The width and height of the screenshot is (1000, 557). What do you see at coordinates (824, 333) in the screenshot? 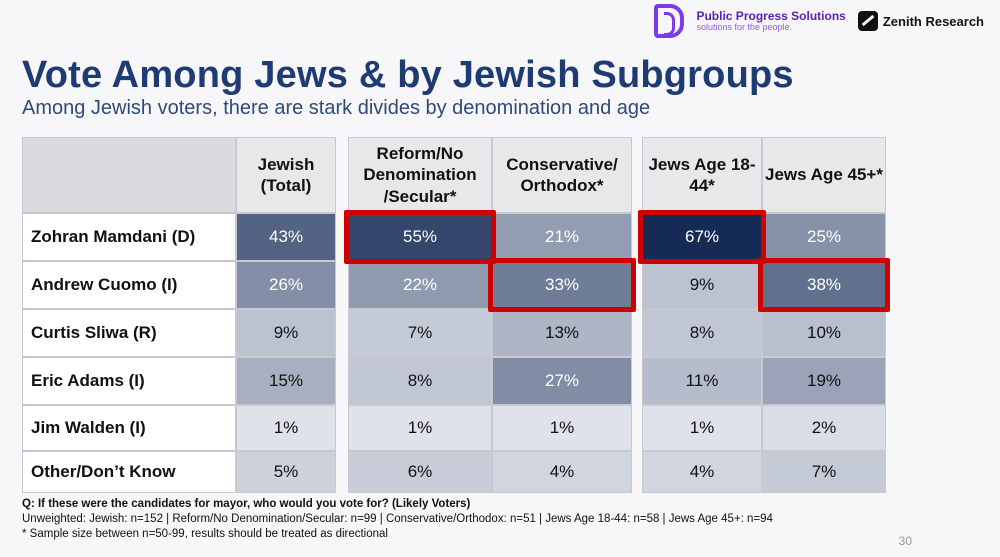
I see `value-cell: 10%` at bounding box center [824, 333].